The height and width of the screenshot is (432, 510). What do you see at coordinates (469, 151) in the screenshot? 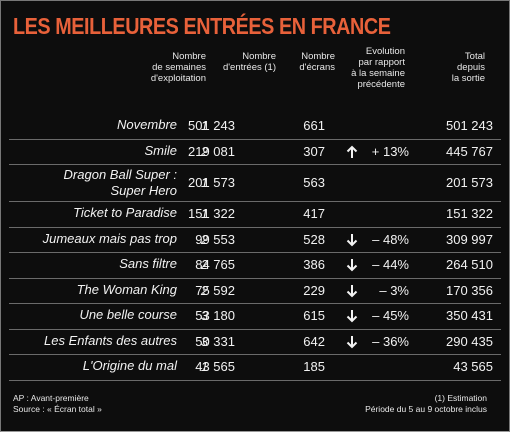
I see `total-entries: 445 767` at bounding box center [469, 151].